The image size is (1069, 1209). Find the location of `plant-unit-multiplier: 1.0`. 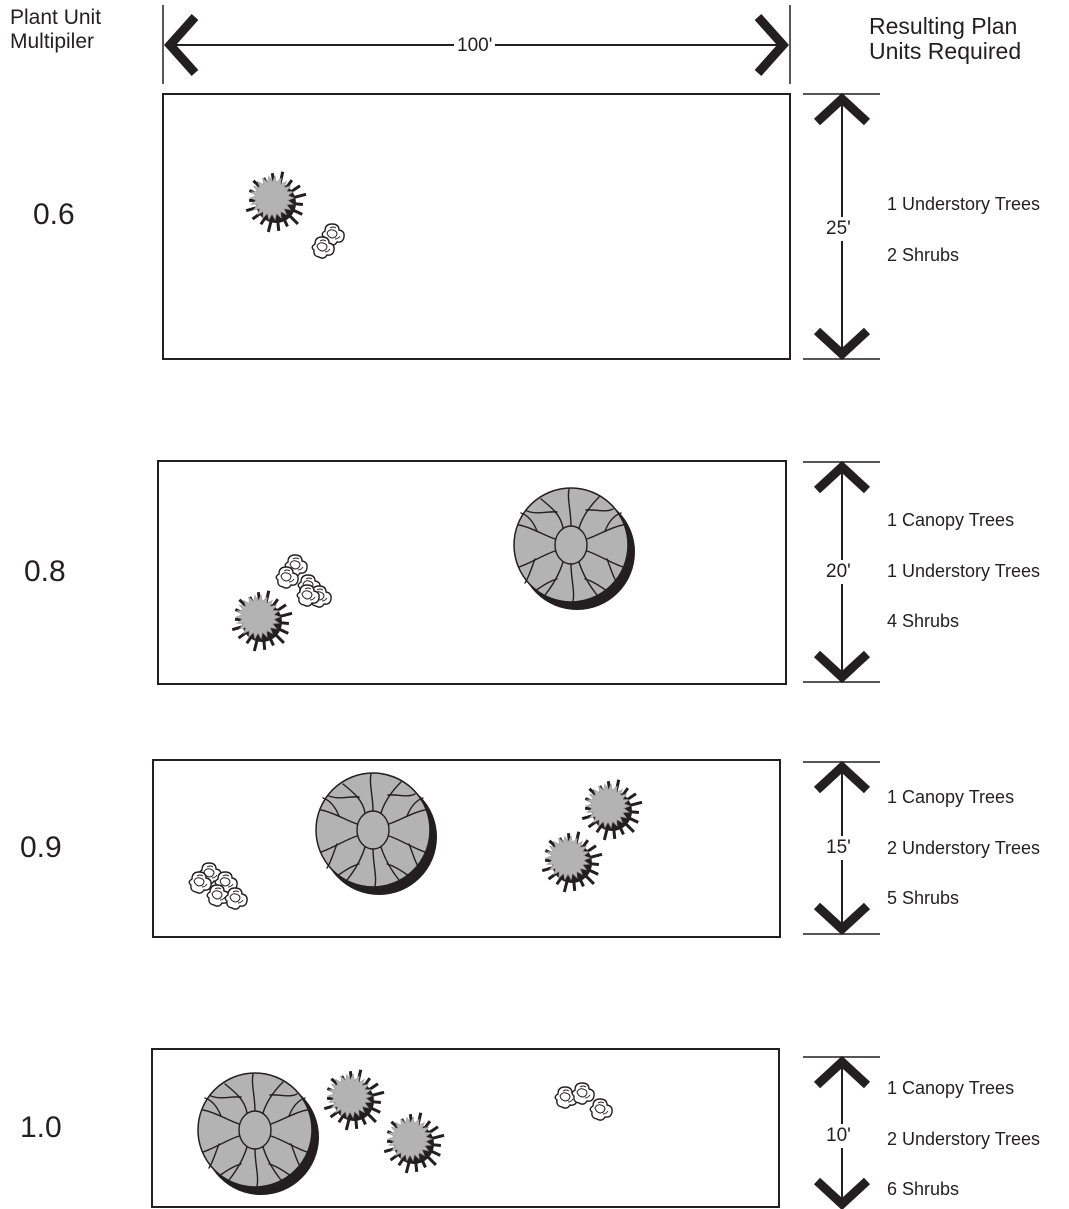

plant-unit-multiplier: 1.0 is located at coordinates (41, 1127).